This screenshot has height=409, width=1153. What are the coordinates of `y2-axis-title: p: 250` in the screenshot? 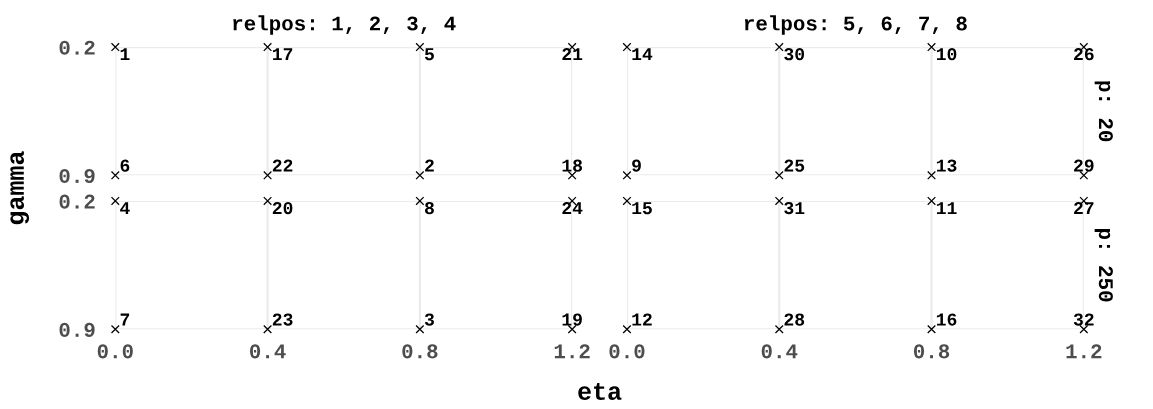 It's located at (1103, 265).